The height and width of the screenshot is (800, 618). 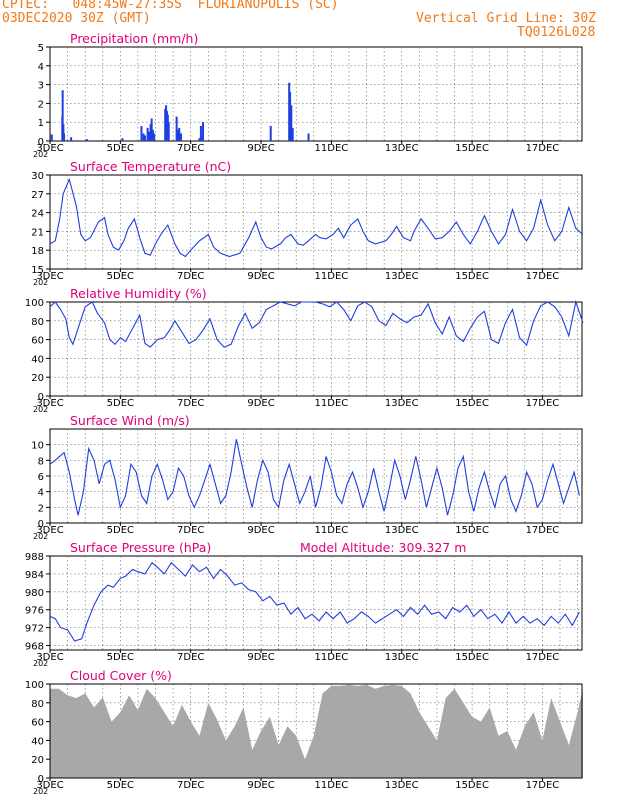 I want to click on temp-ytick-label: 15, so click(x=37, y=270).